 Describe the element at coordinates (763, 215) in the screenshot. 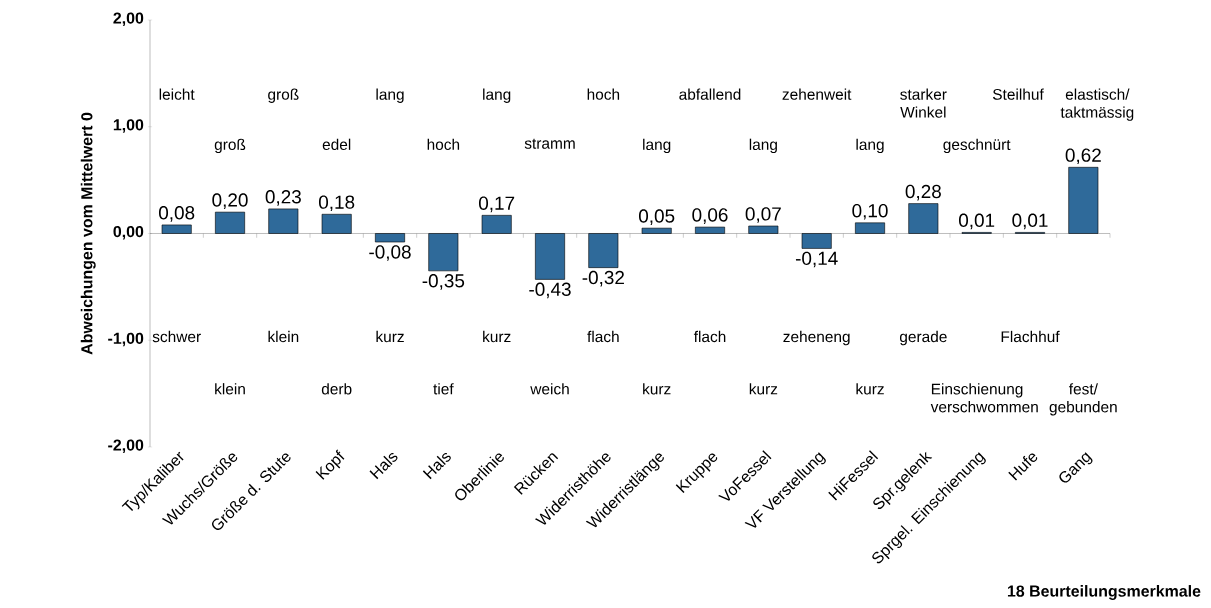

I see `data-label: 0,07` at that location.